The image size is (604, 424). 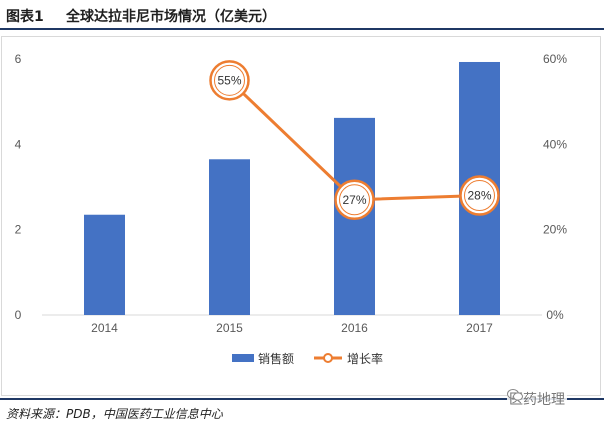 I want to click on x-tick-label: 2017, so click(x=479, y=328).